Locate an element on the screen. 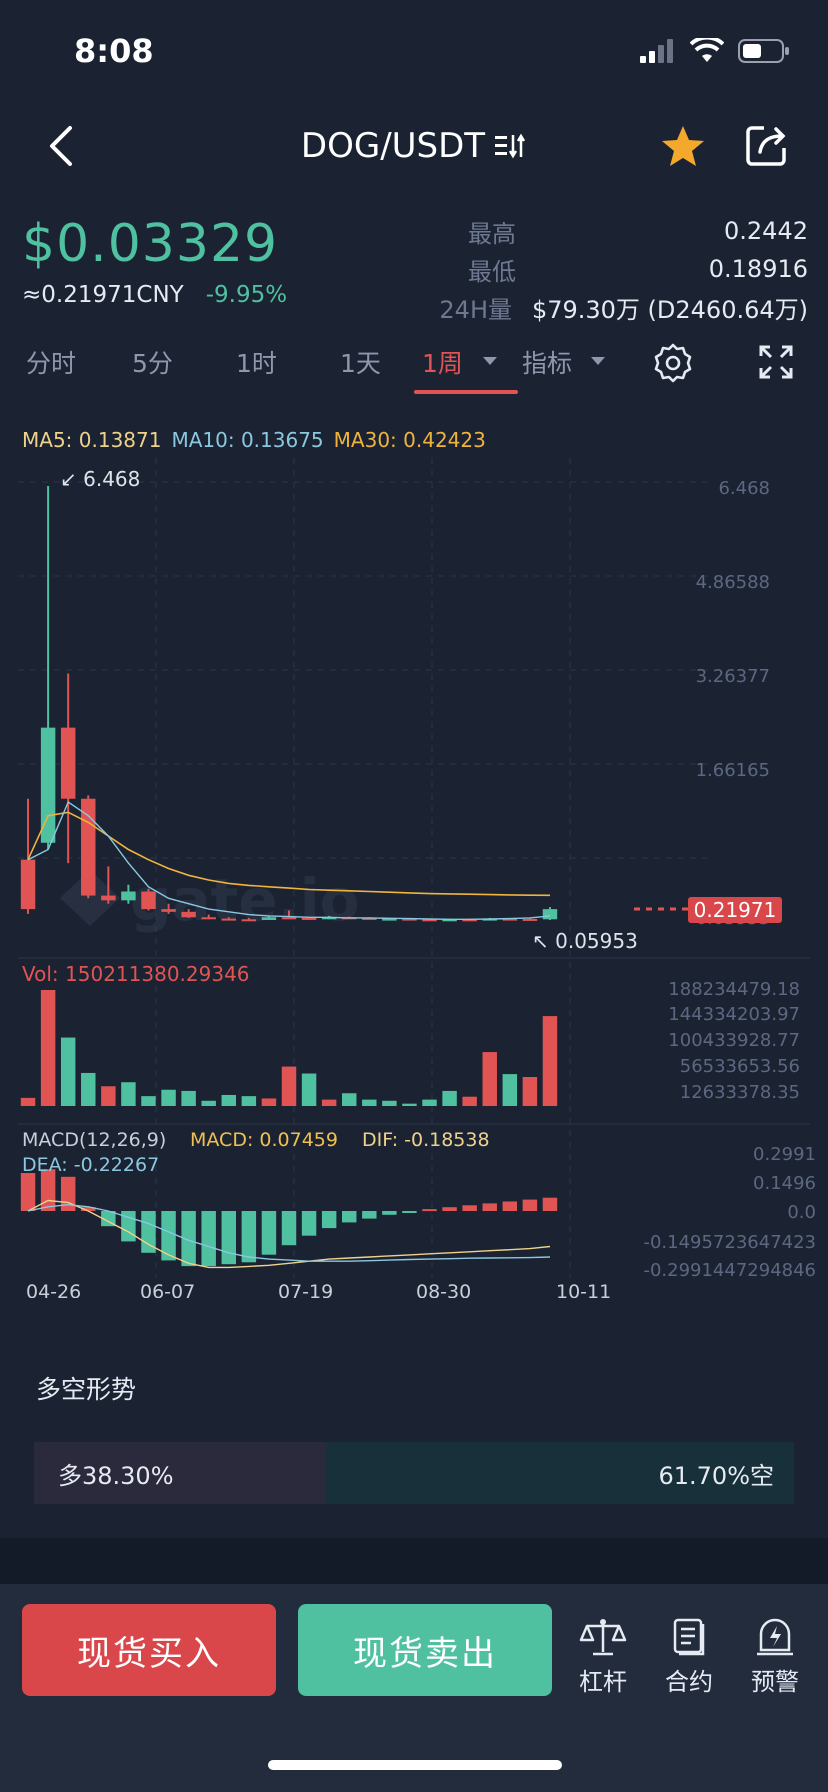  spot-sell-button: 现货卖出 is located at coordinates (425, 1650).